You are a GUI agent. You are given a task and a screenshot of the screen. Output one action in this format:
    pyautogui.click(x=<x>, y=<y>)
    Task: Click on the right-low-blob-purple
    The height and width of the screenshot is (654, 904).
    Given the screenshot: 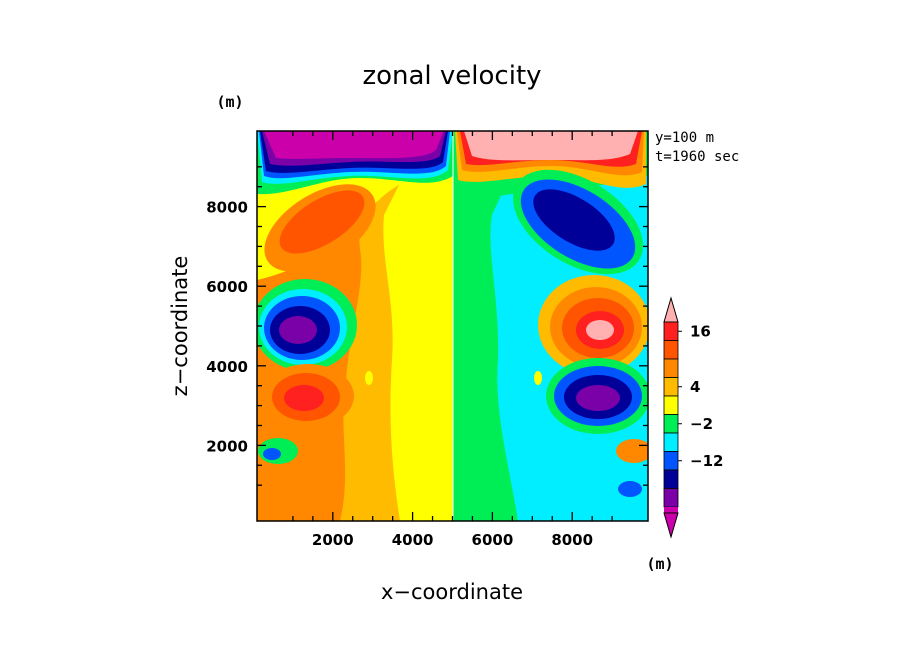 What is the action you would take?
    pyautogui.click(x=598, y=398)
    